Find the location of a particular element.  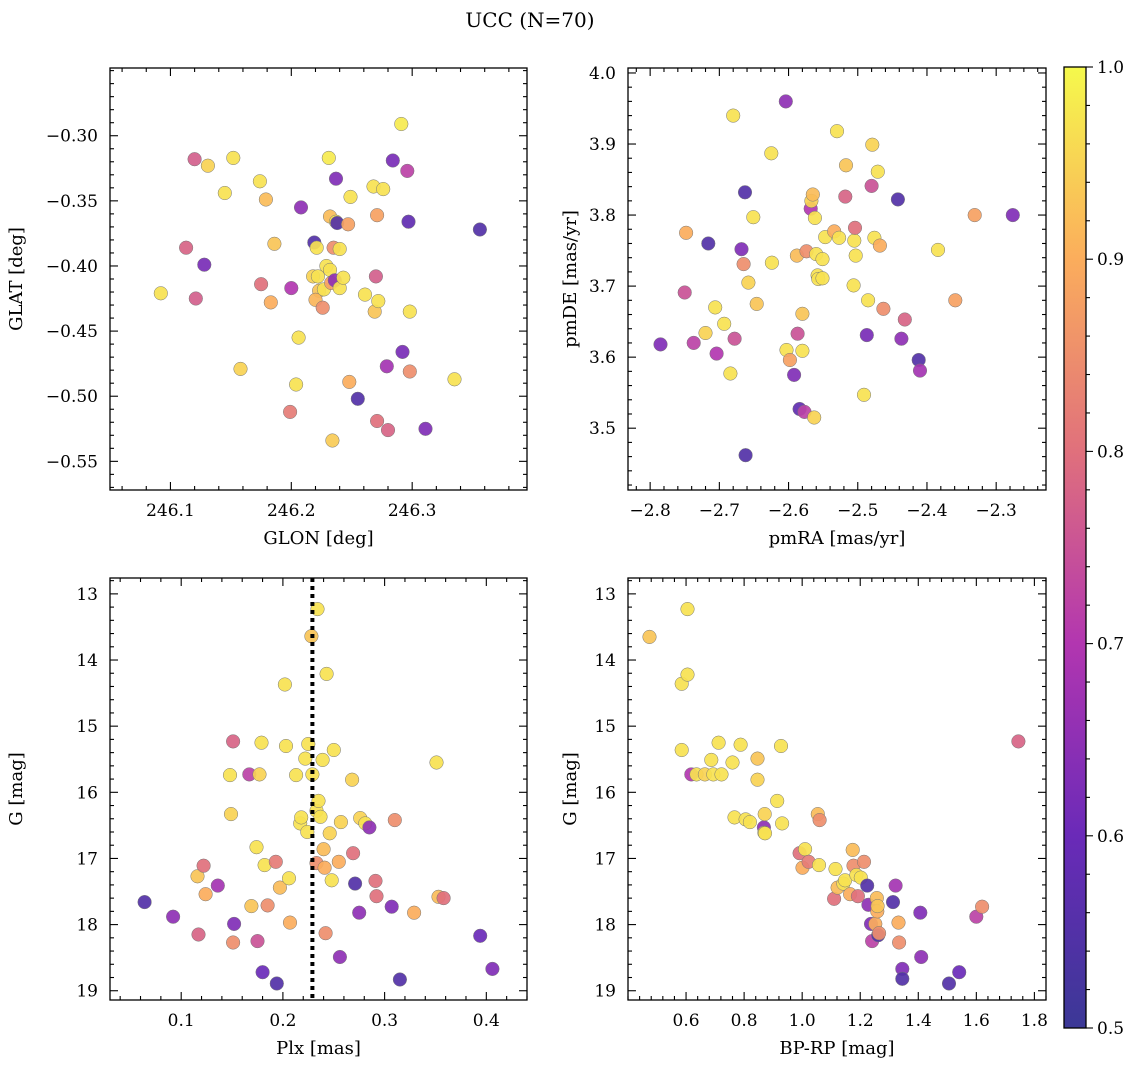

x-tick-label: 0.8 is located at coordinates (744, 1021).